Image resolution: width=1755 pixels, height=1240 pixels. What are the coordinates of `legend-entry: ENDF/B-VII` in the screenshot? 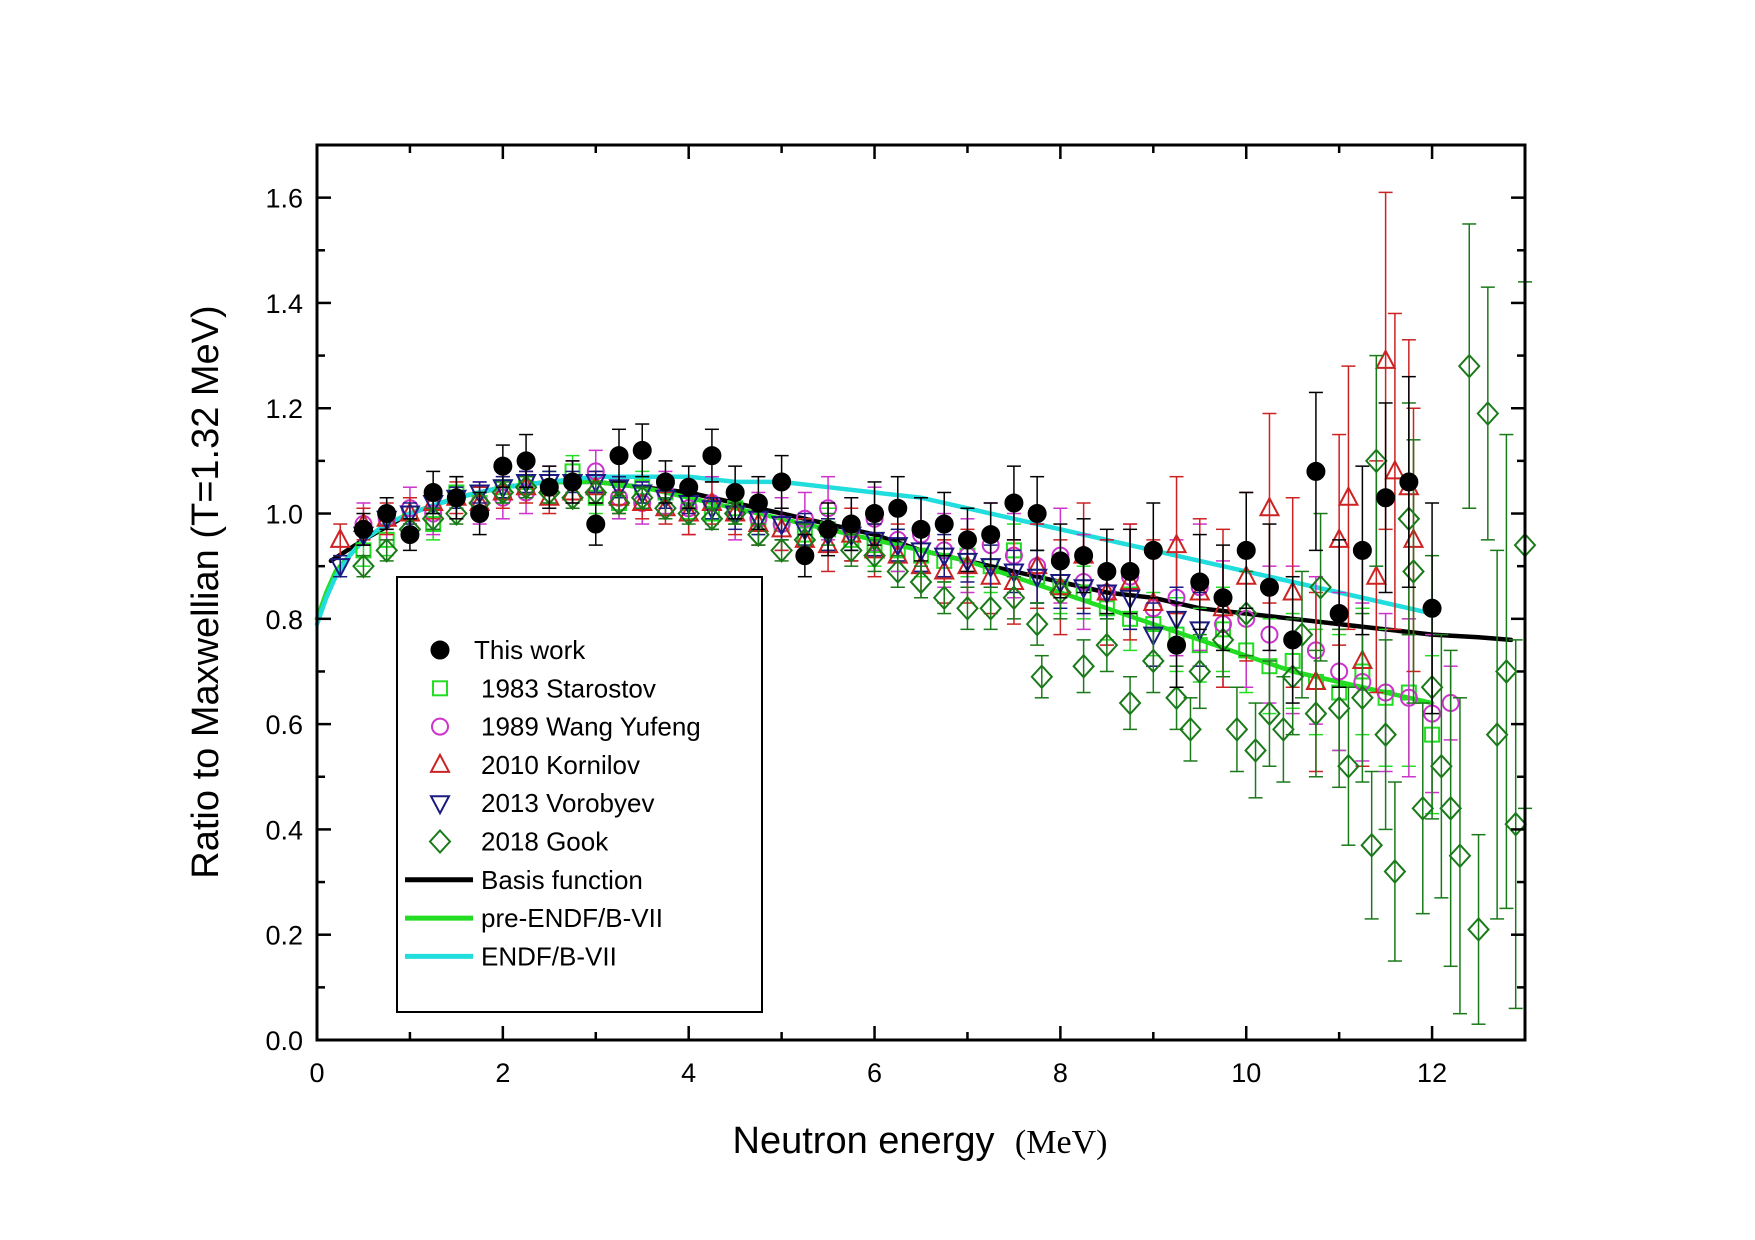 It's located at (511, 956).